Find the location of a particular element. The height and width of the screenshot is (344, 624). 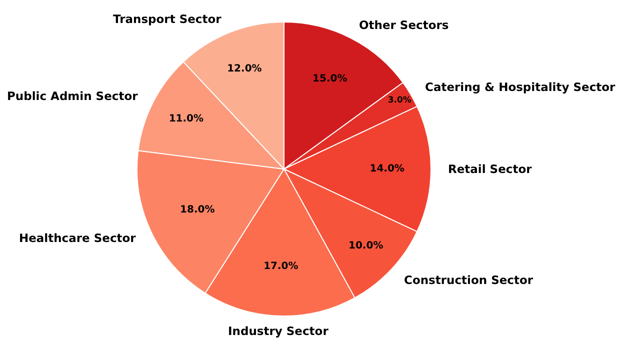

slice-label: Retail Sector is located at coordinates (490, 169).